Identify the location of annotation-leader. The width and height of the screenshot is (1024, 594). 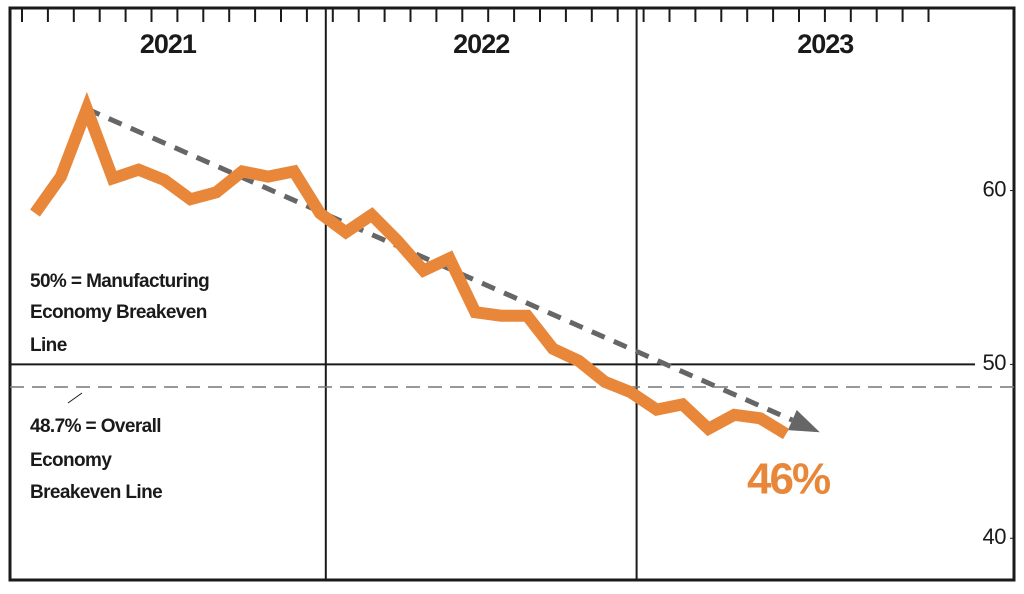
(75, 398).